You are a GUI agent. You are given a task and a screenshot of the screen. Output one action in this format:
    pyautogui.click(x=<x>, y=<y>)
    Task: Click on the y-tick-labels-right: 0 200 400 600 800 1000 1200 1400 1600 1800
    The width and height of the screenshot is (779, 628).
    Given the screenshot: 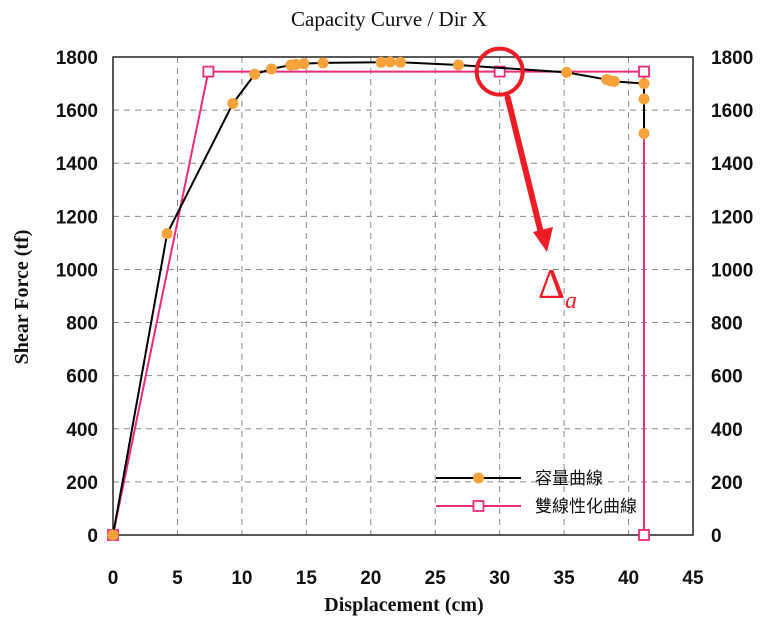 What is the action you would take?
    pyautogui.click(x=732, y=297)
    